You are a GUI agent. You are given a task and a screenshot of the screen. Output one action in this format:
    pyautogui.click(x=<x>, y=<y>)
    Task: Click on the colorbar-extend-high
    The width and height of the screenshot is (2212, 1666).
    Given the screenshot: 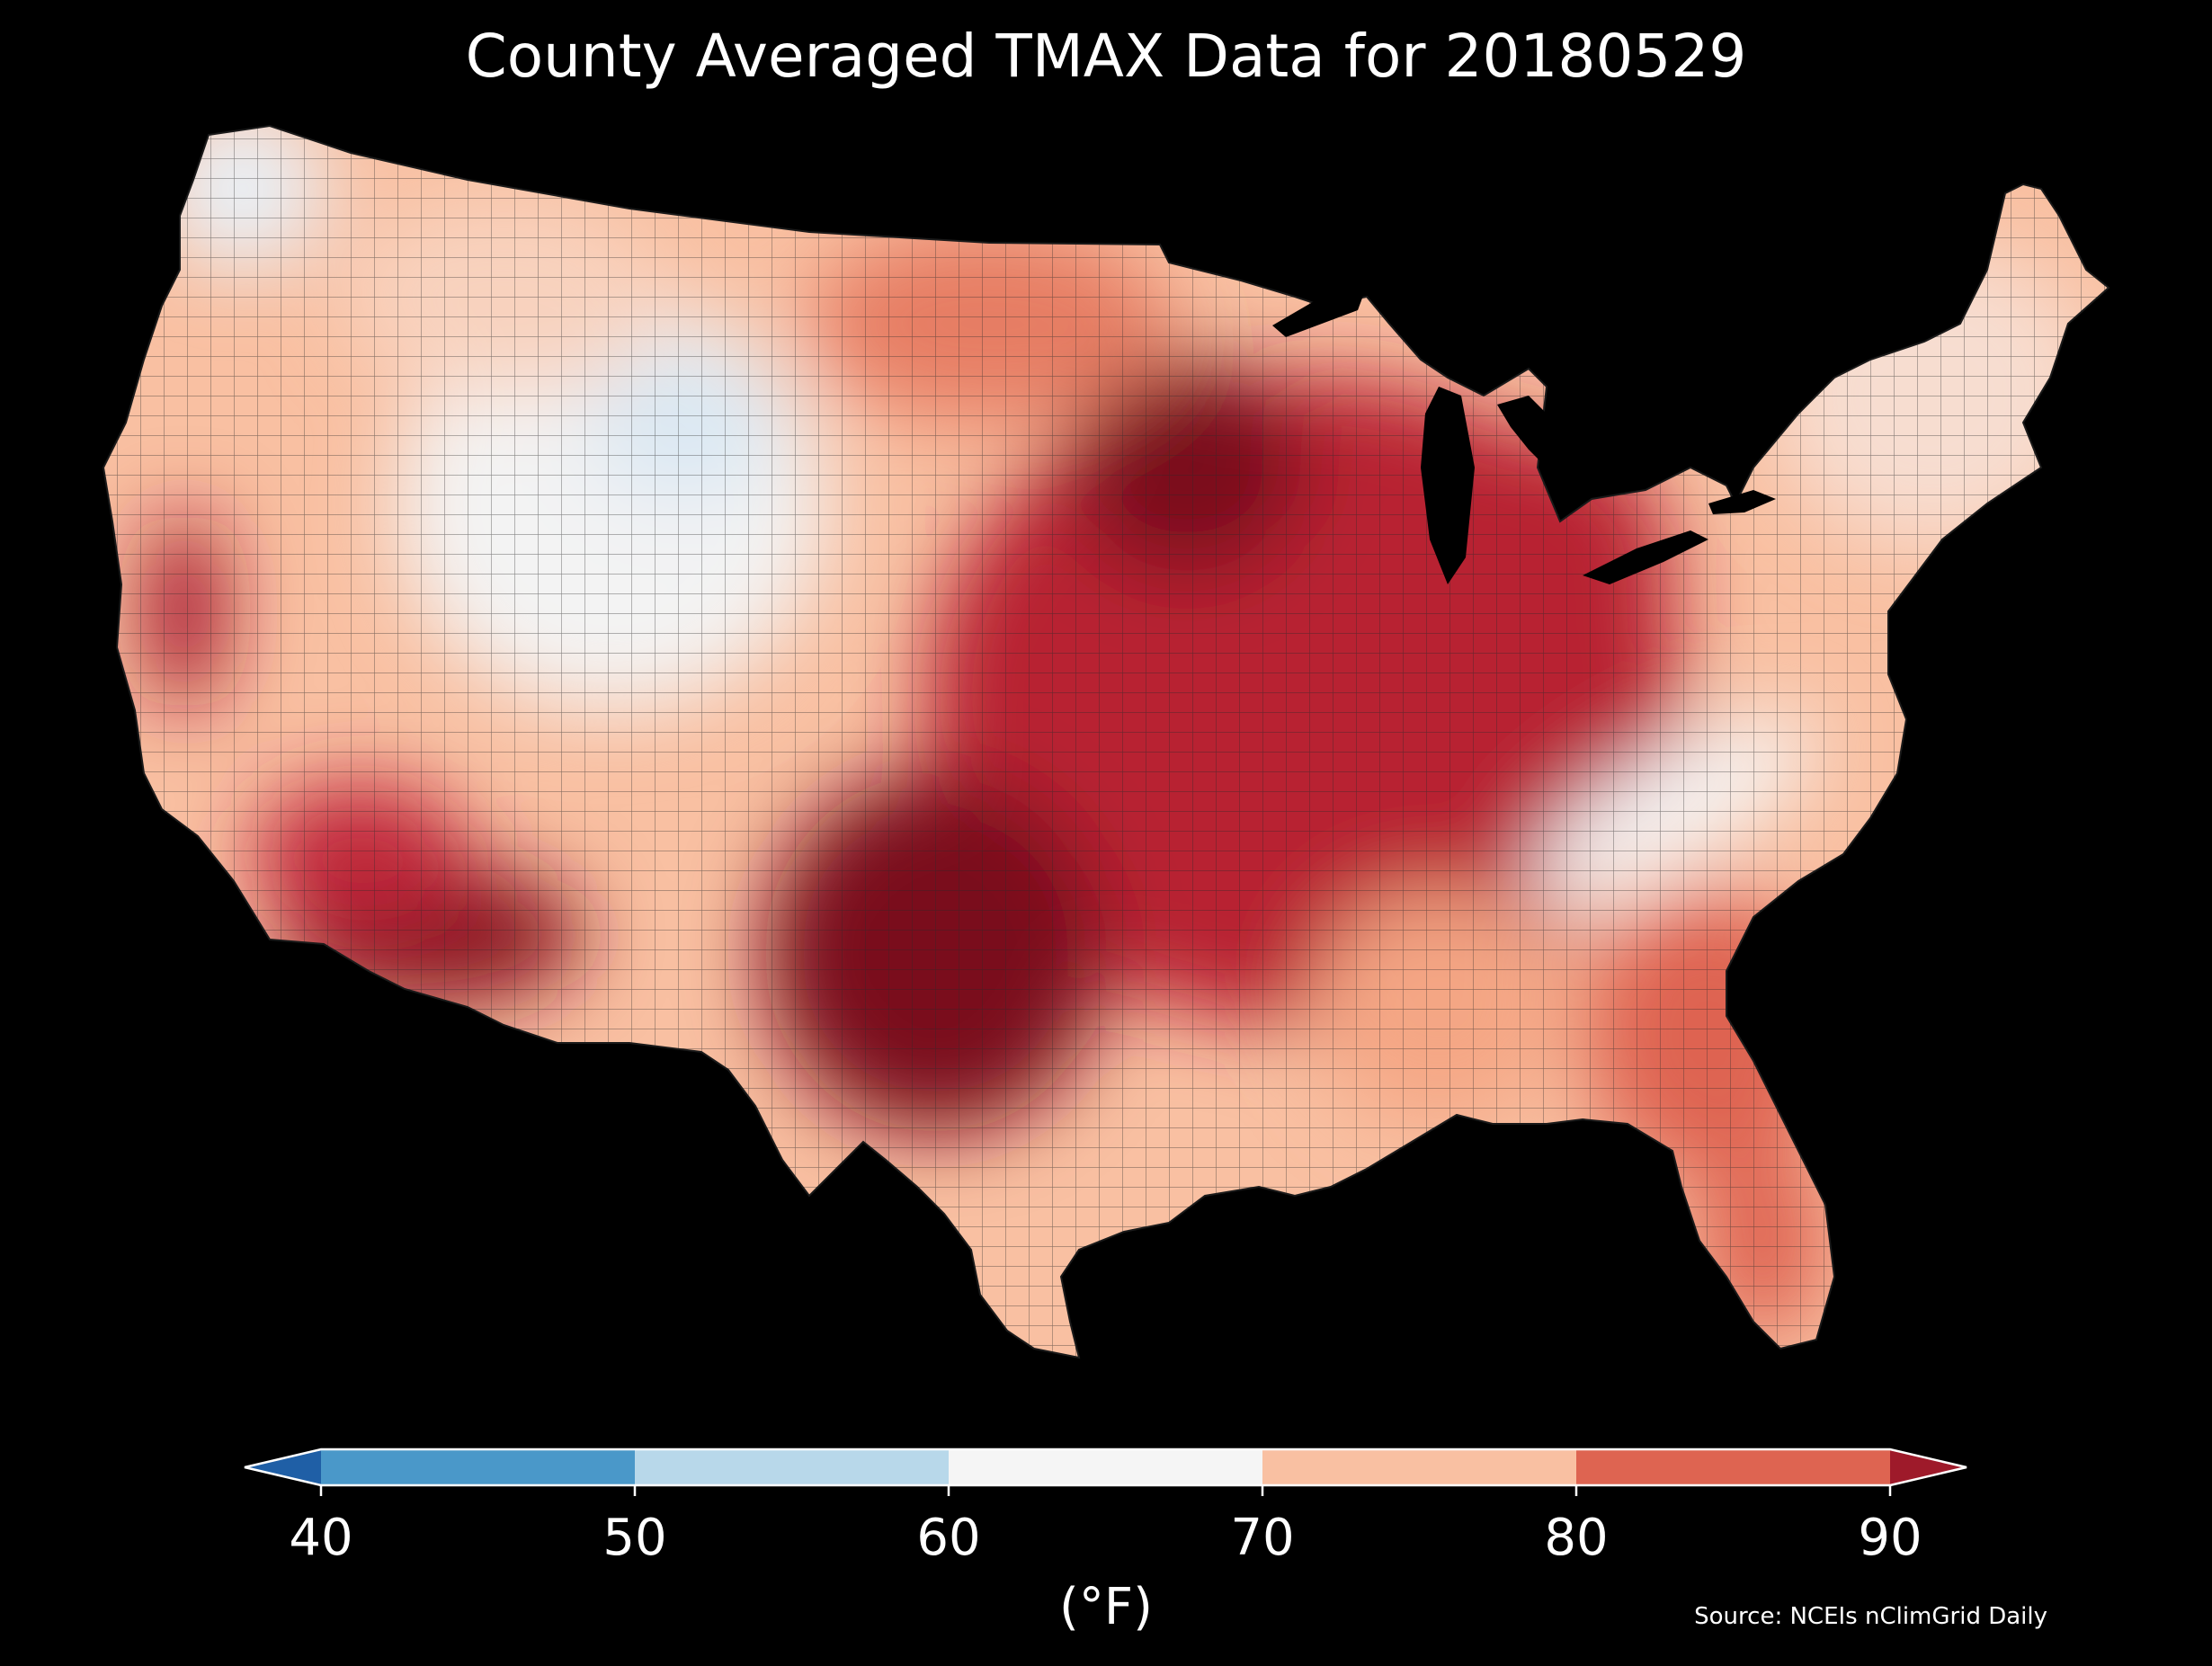 What is the action you would take?
    pyautogui.click(x=1928, y=1467)
    